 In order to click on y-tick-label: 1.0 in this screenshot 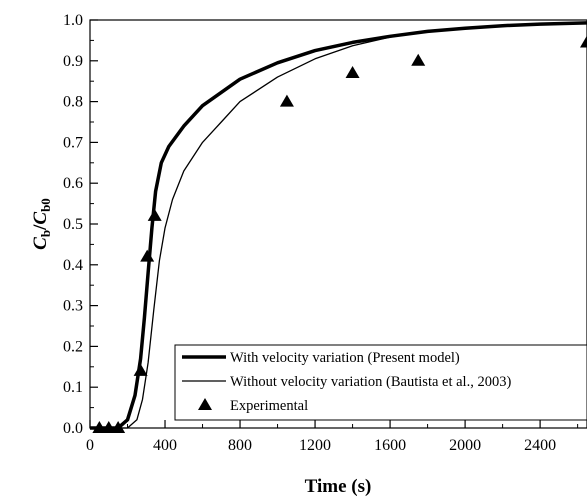, I will do `click(73, 20)`.